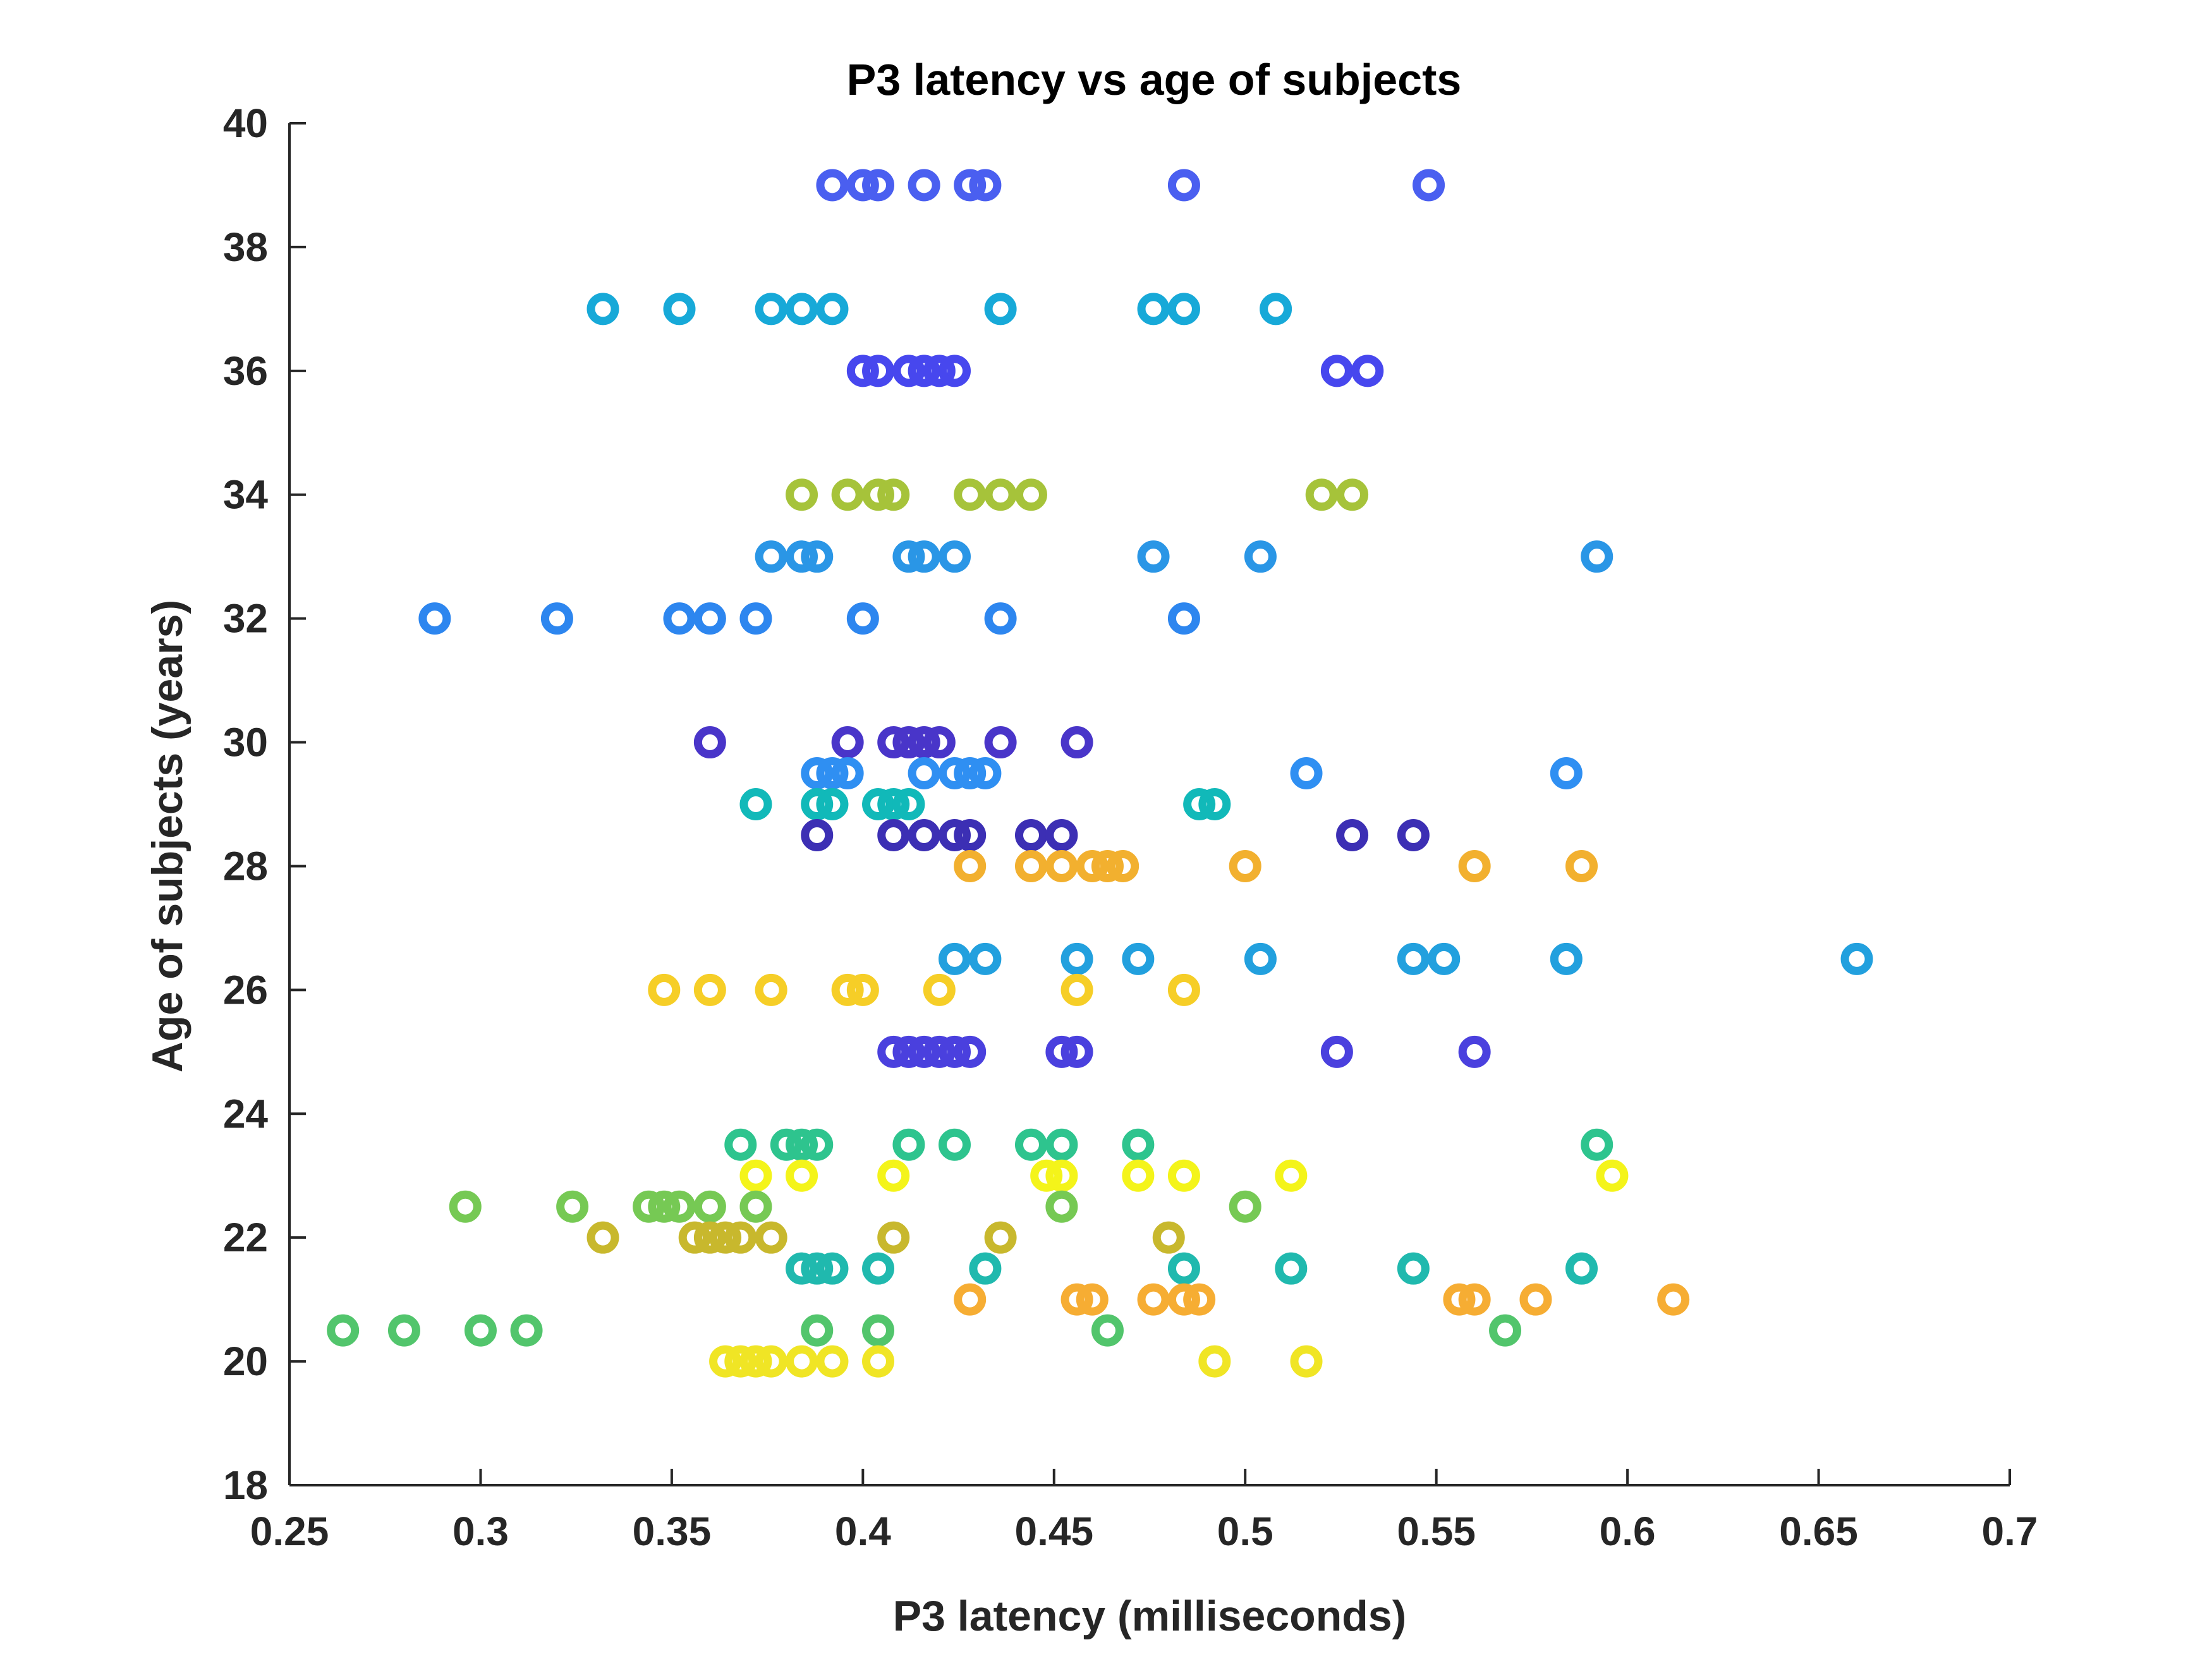 This screenshot has height=1659, width=2212. I want to click on y-tick-label: 30, so click(245, 742).